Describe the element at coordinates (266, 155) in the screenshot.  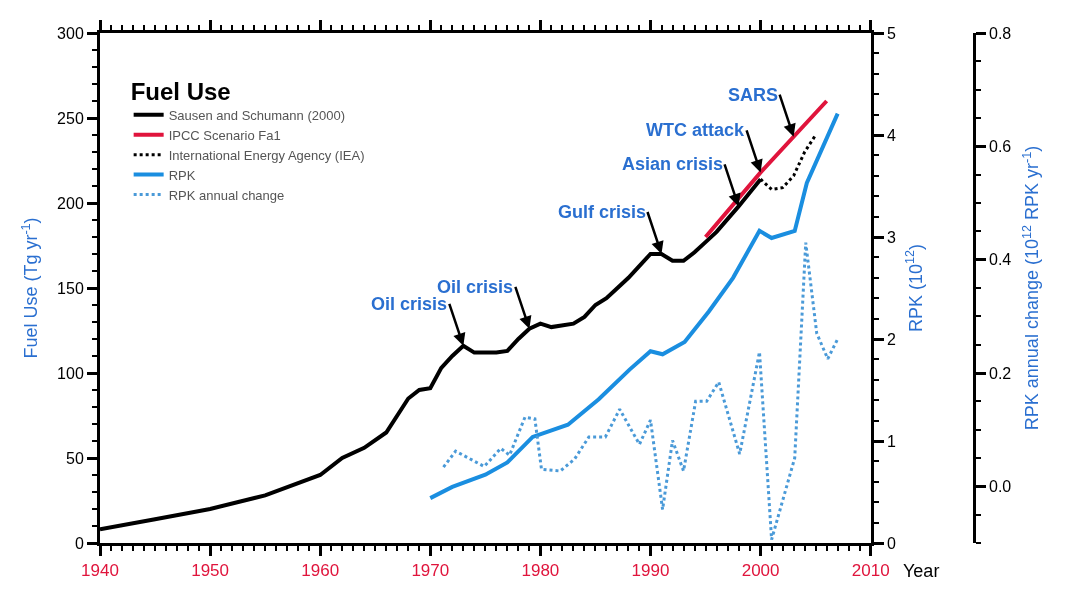
I see `legend-label: International Energy Agency (IEA)` at that location.